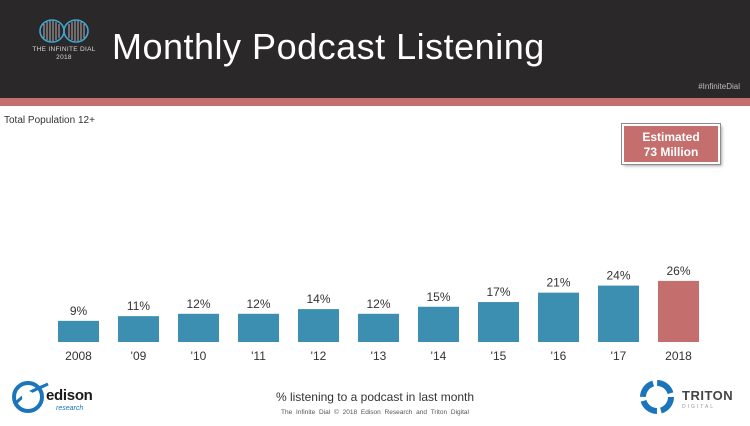 This screenshot has width=750, height=426. Describe the element at coordinates (30, 397) in the screenshot. I see `edison-swirl-icon` at that location.